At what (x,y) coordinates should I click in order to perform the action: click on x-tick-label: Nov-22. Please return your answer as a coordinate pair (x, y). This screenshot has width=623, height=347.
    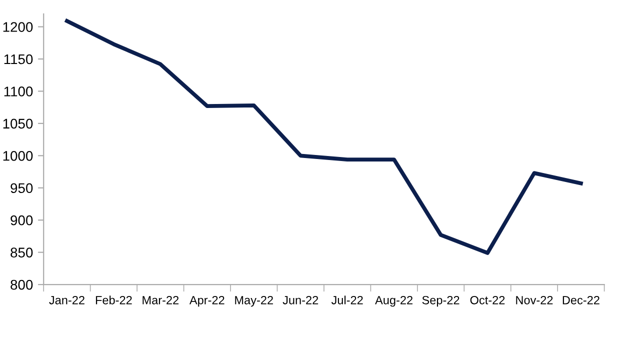
    Looking at the image, I should click on (534, 300).